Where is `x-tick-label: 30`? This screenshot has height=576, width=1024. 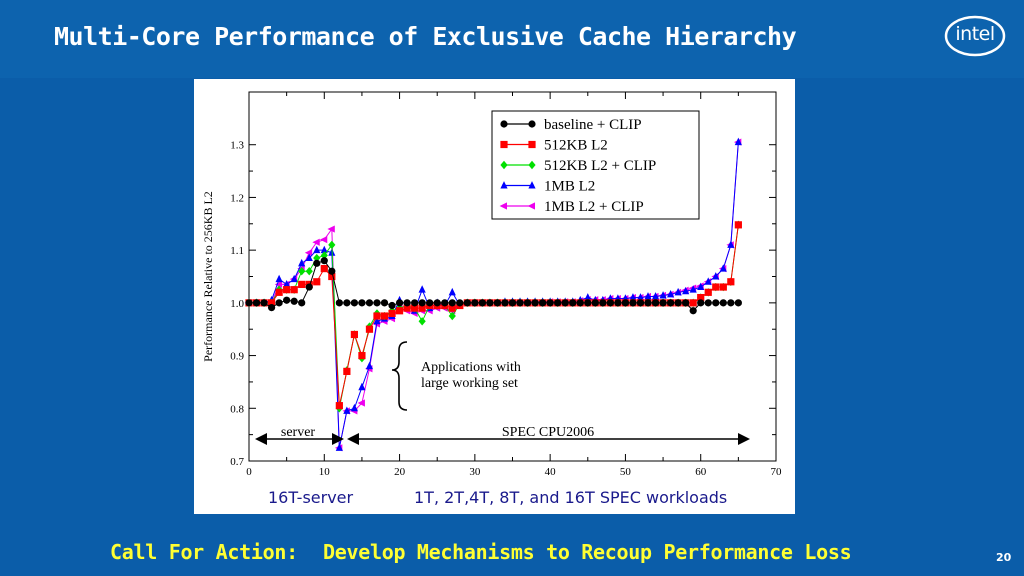 x-tick-label: 30 is located at coordinates (475, 472).